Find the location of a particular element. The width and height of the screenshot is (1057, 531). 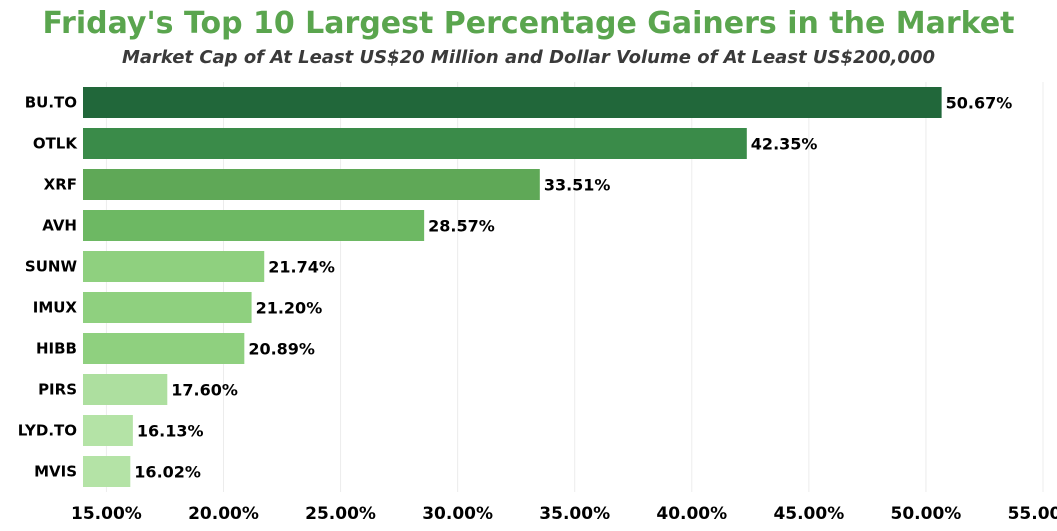

data-label: 42.35% is located at coordinates (784, 144).